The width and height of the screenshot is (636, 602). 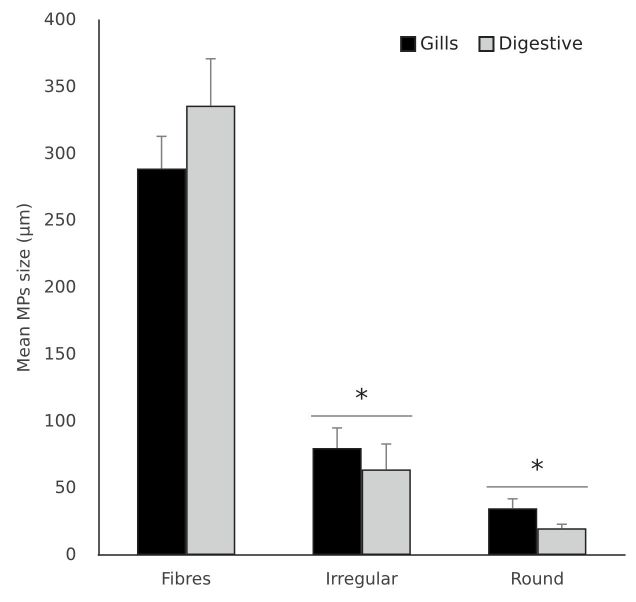 I want to click on y-tick-label: 150, so click(x=60, y=354).